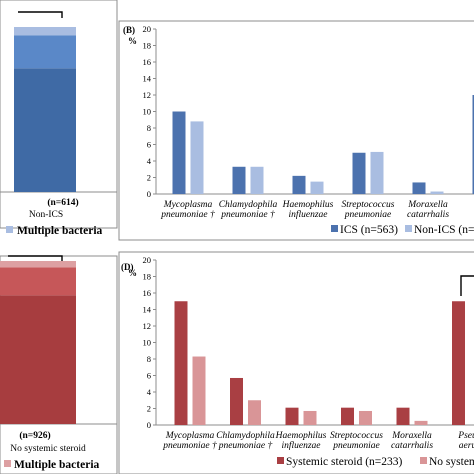 Image resolution: width=474 pixels, height=474 pixels. I want to click on panel-d-label: (D), so click(127, 267).